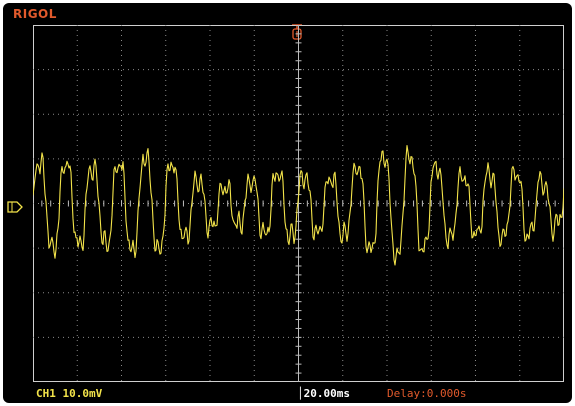  I want to click on channel-scale-readout: CH1 10.0mV, so click(69, 393).